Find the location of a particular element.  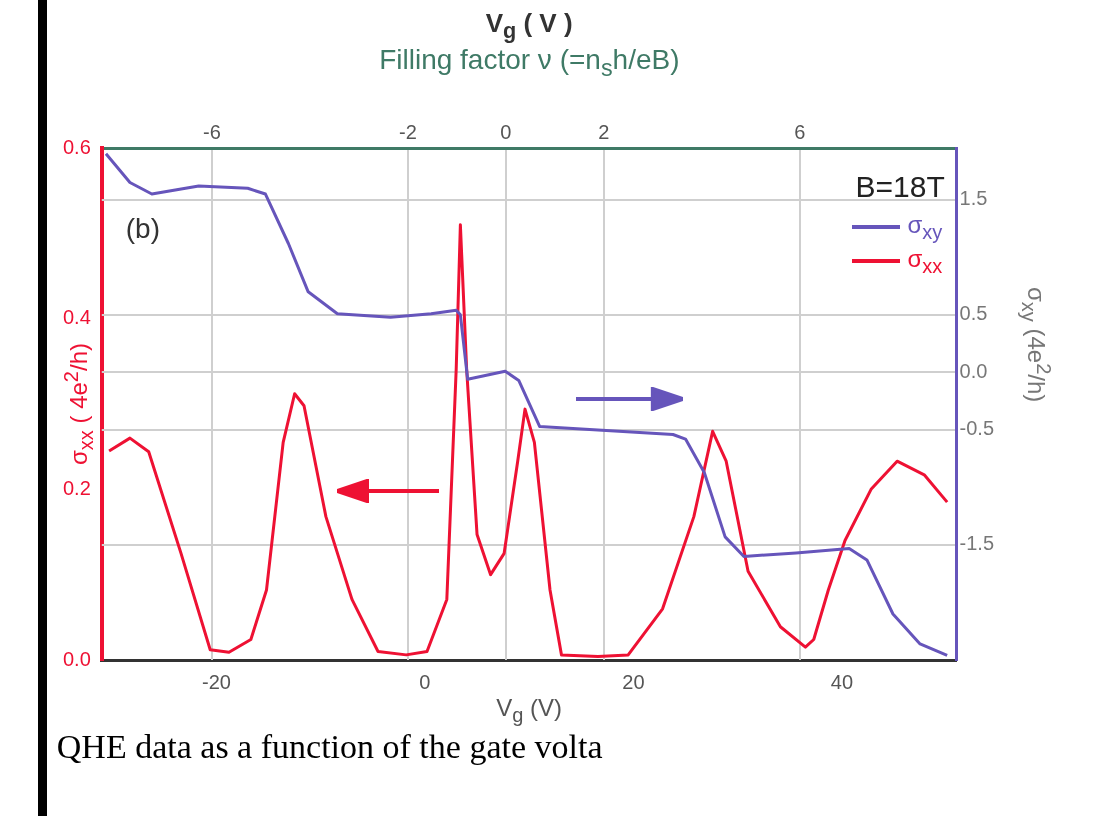

legend-label: σ$_{xx}$ is located at coordinates (925, 261).